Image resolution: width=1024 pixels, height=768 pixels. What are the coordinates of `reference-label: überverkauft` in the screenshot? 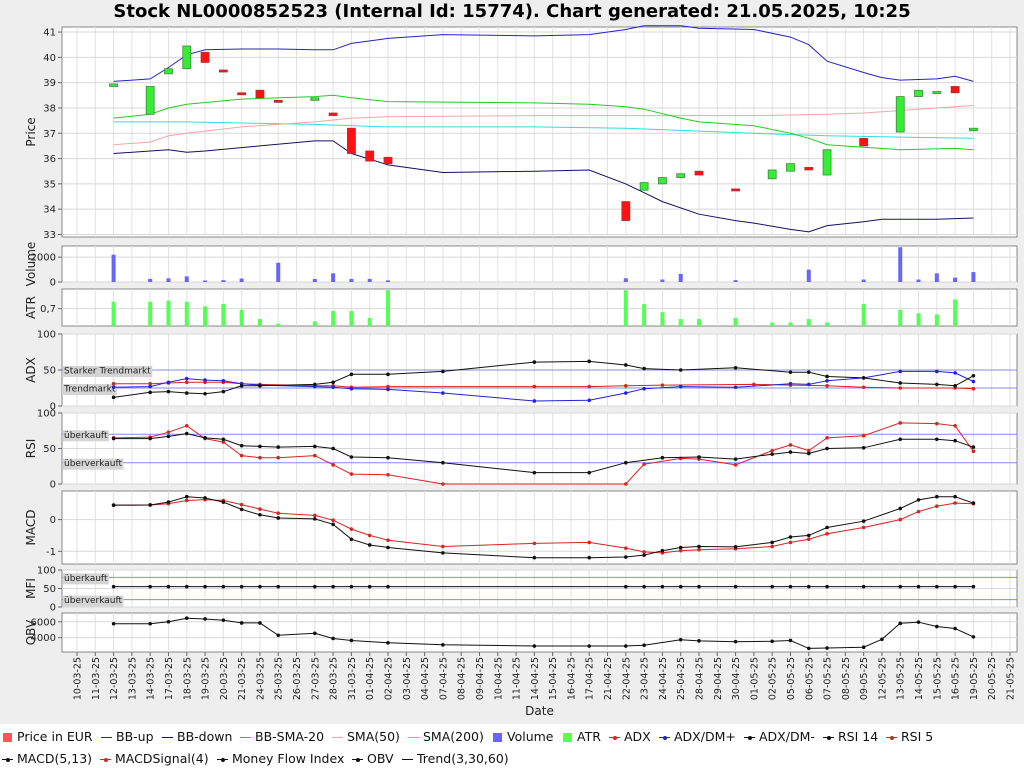 It's located at (93, 601).